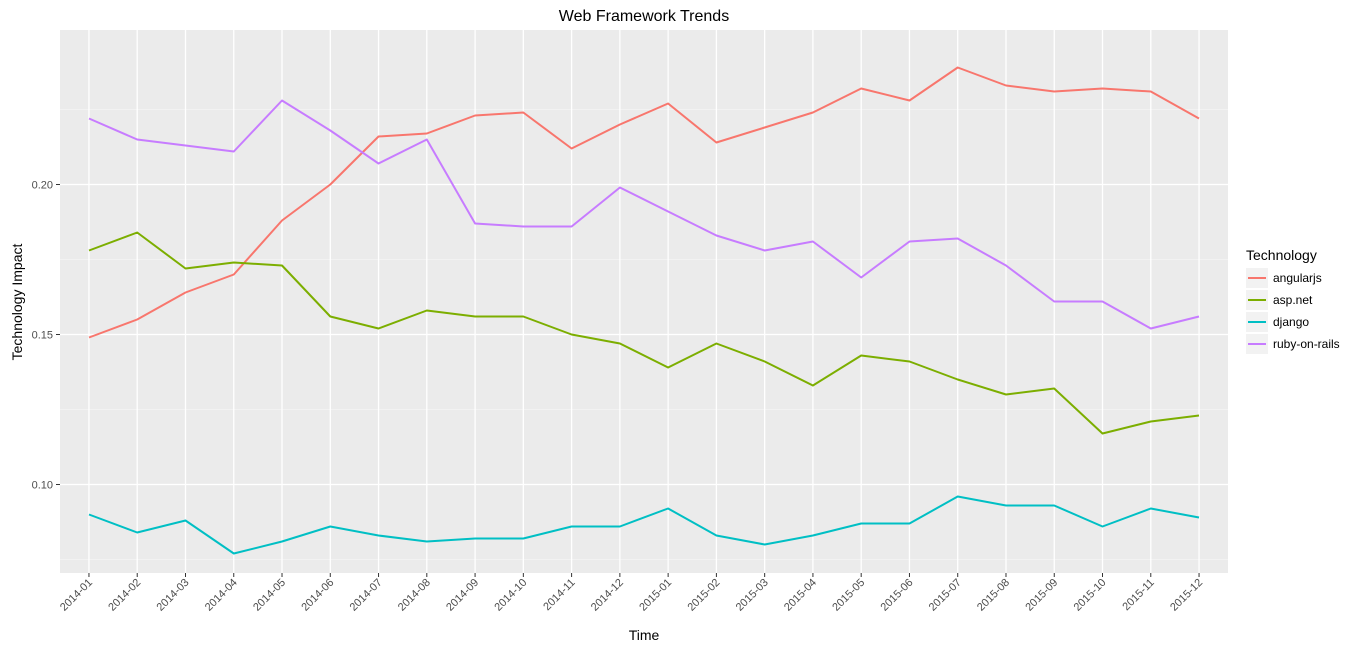  Describe the element at coordinates (317, 595) in the screenshot. I see `x-tick-label: 2014-06` at that location.